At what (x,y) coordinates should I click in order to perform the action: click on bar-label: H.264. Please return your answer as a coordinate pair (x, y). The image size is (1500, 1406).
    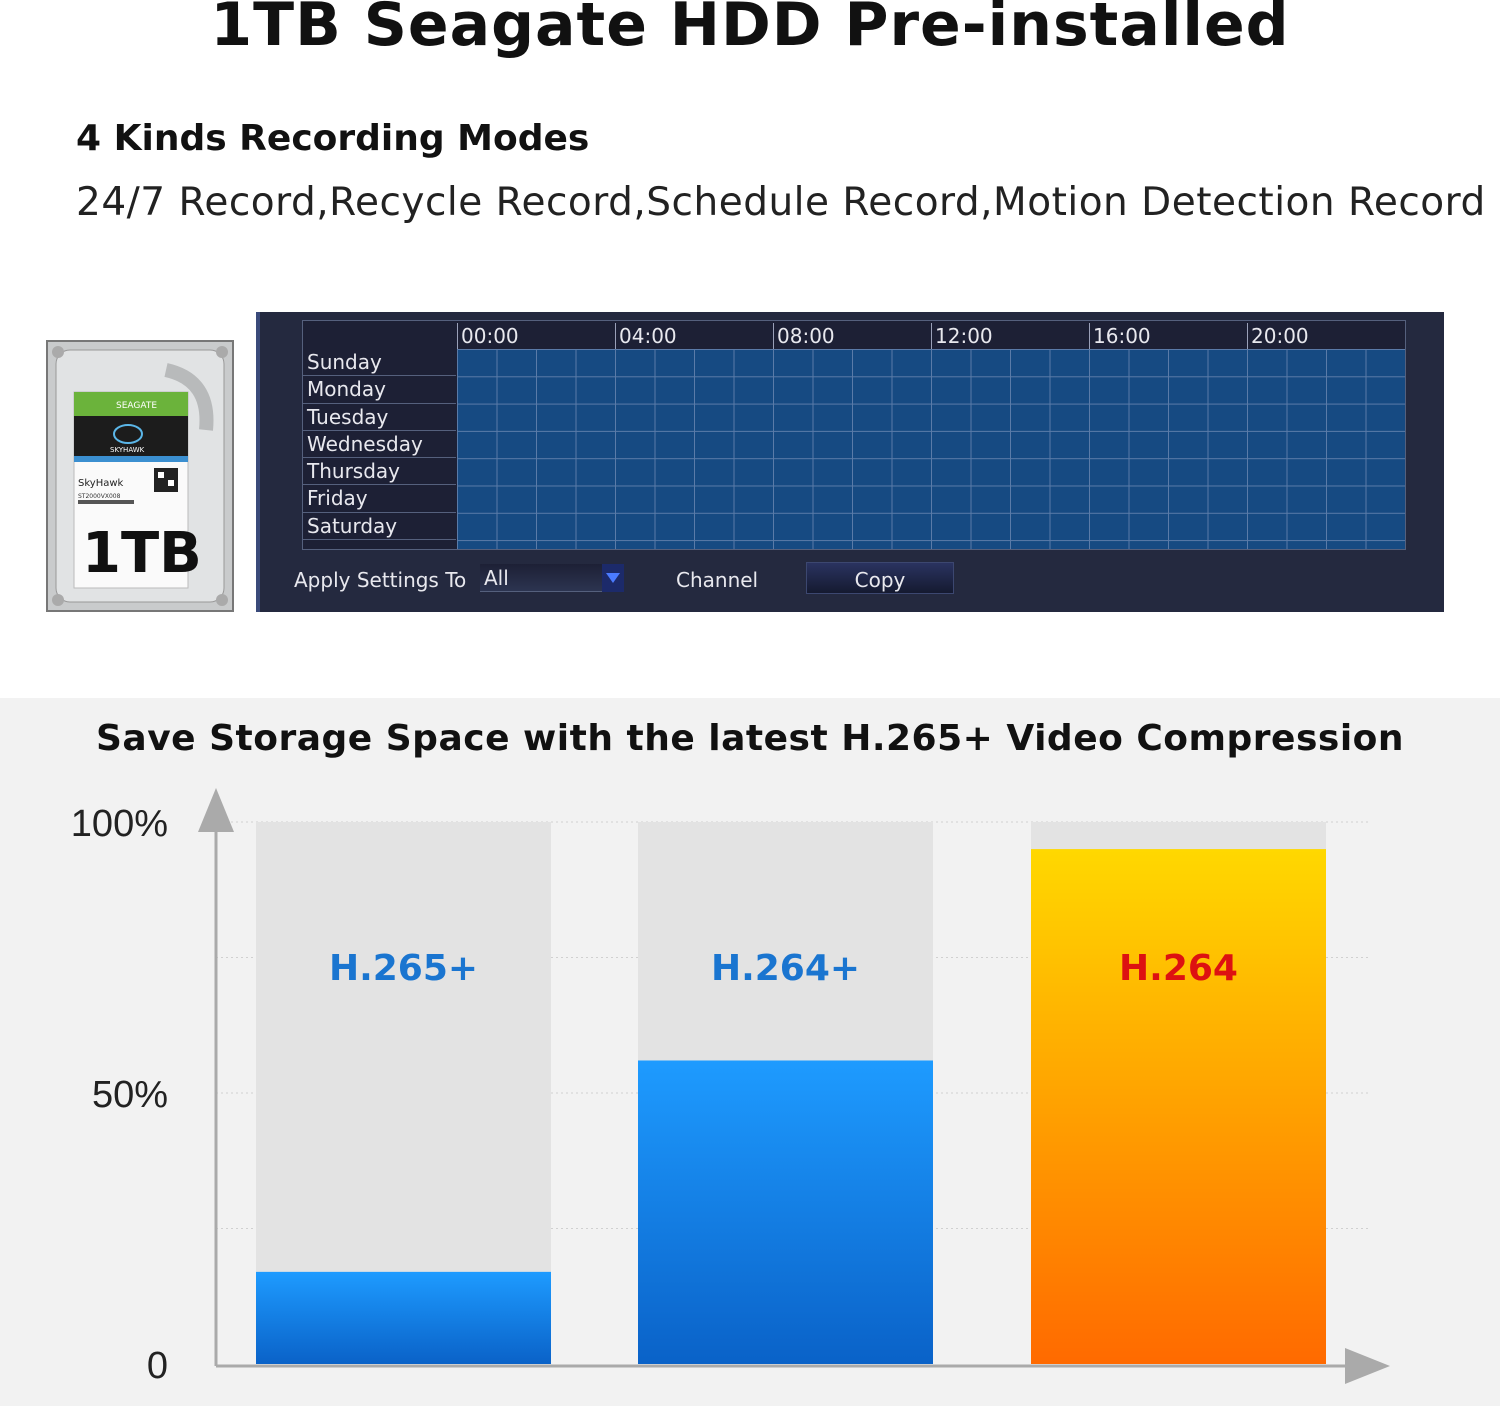
    Looking at the image, I should click on (1178, 968).